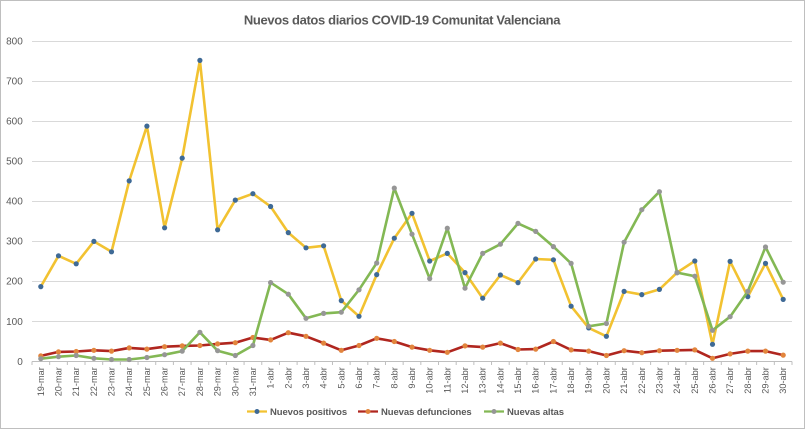 The height and width of the screenshot is (429, 805). What do you see at coordinates (182, 381) in the screenshot?
I see `svg-text: 27-mar` at bounding box center [182, 381].